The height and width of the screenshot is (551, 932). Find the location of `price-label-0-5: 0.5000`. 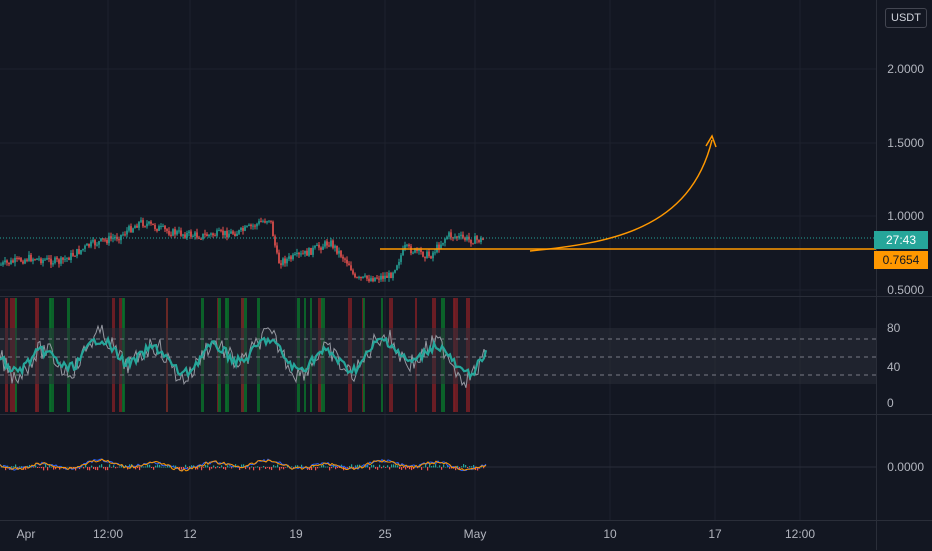

price-label-0-5: 0.5000 is located at coordinates (905, 290).